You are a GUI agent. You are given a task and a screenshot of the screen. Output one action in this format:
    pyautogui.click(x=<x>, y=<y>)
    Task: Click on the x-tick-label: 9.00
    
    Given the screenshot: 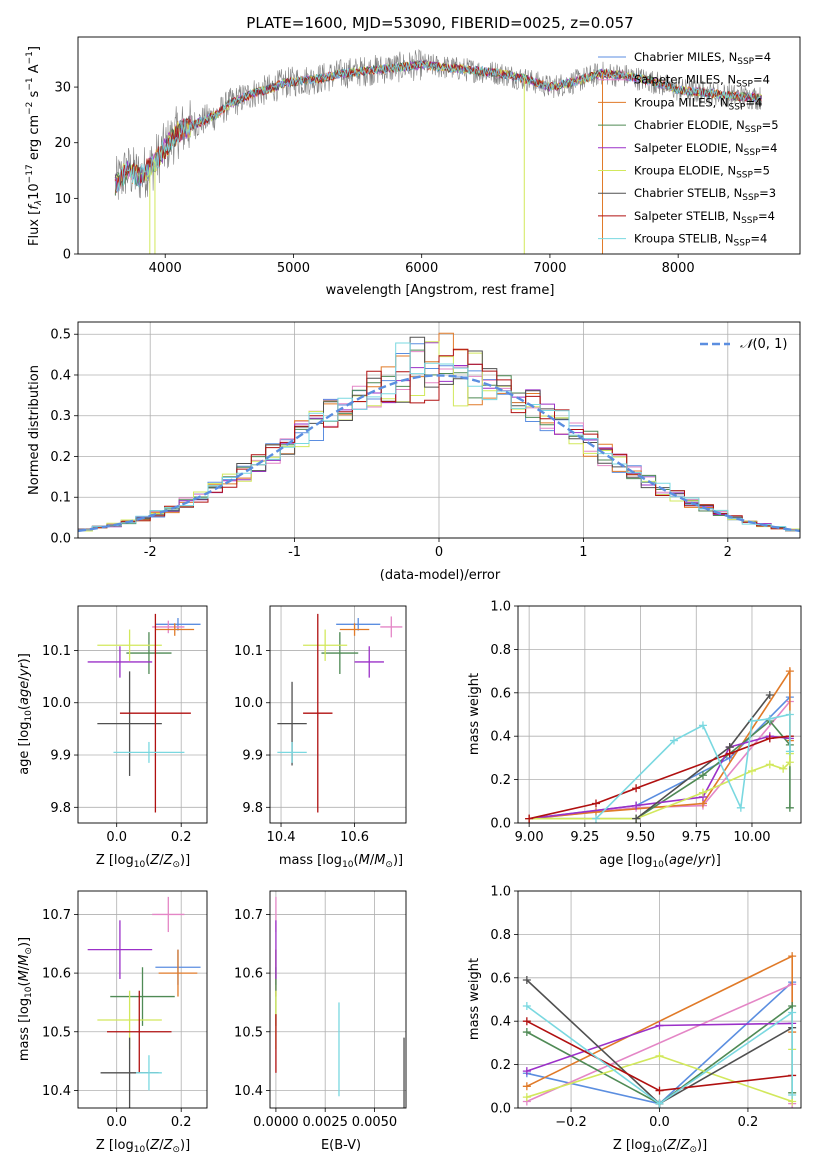 What is the action you would take?
    pyautogui.click(x=529, y=837)
    